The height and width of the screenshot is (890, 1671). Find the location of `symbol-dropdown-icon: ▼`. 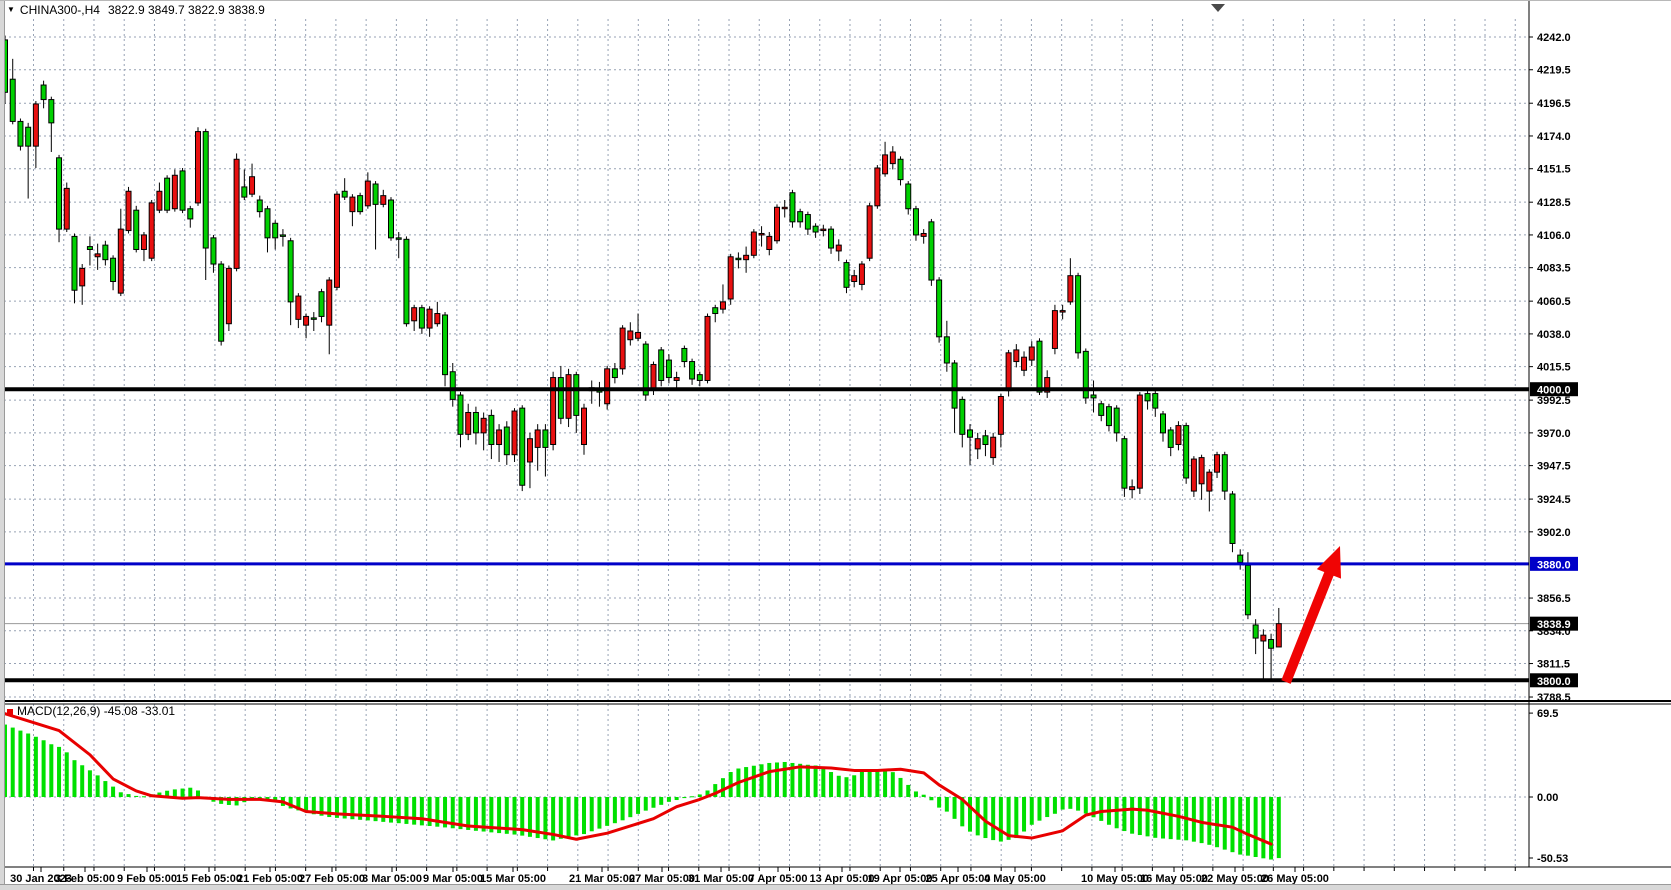

symbol-dropdown-icon: ▼ is located at coordinates (11, 9).